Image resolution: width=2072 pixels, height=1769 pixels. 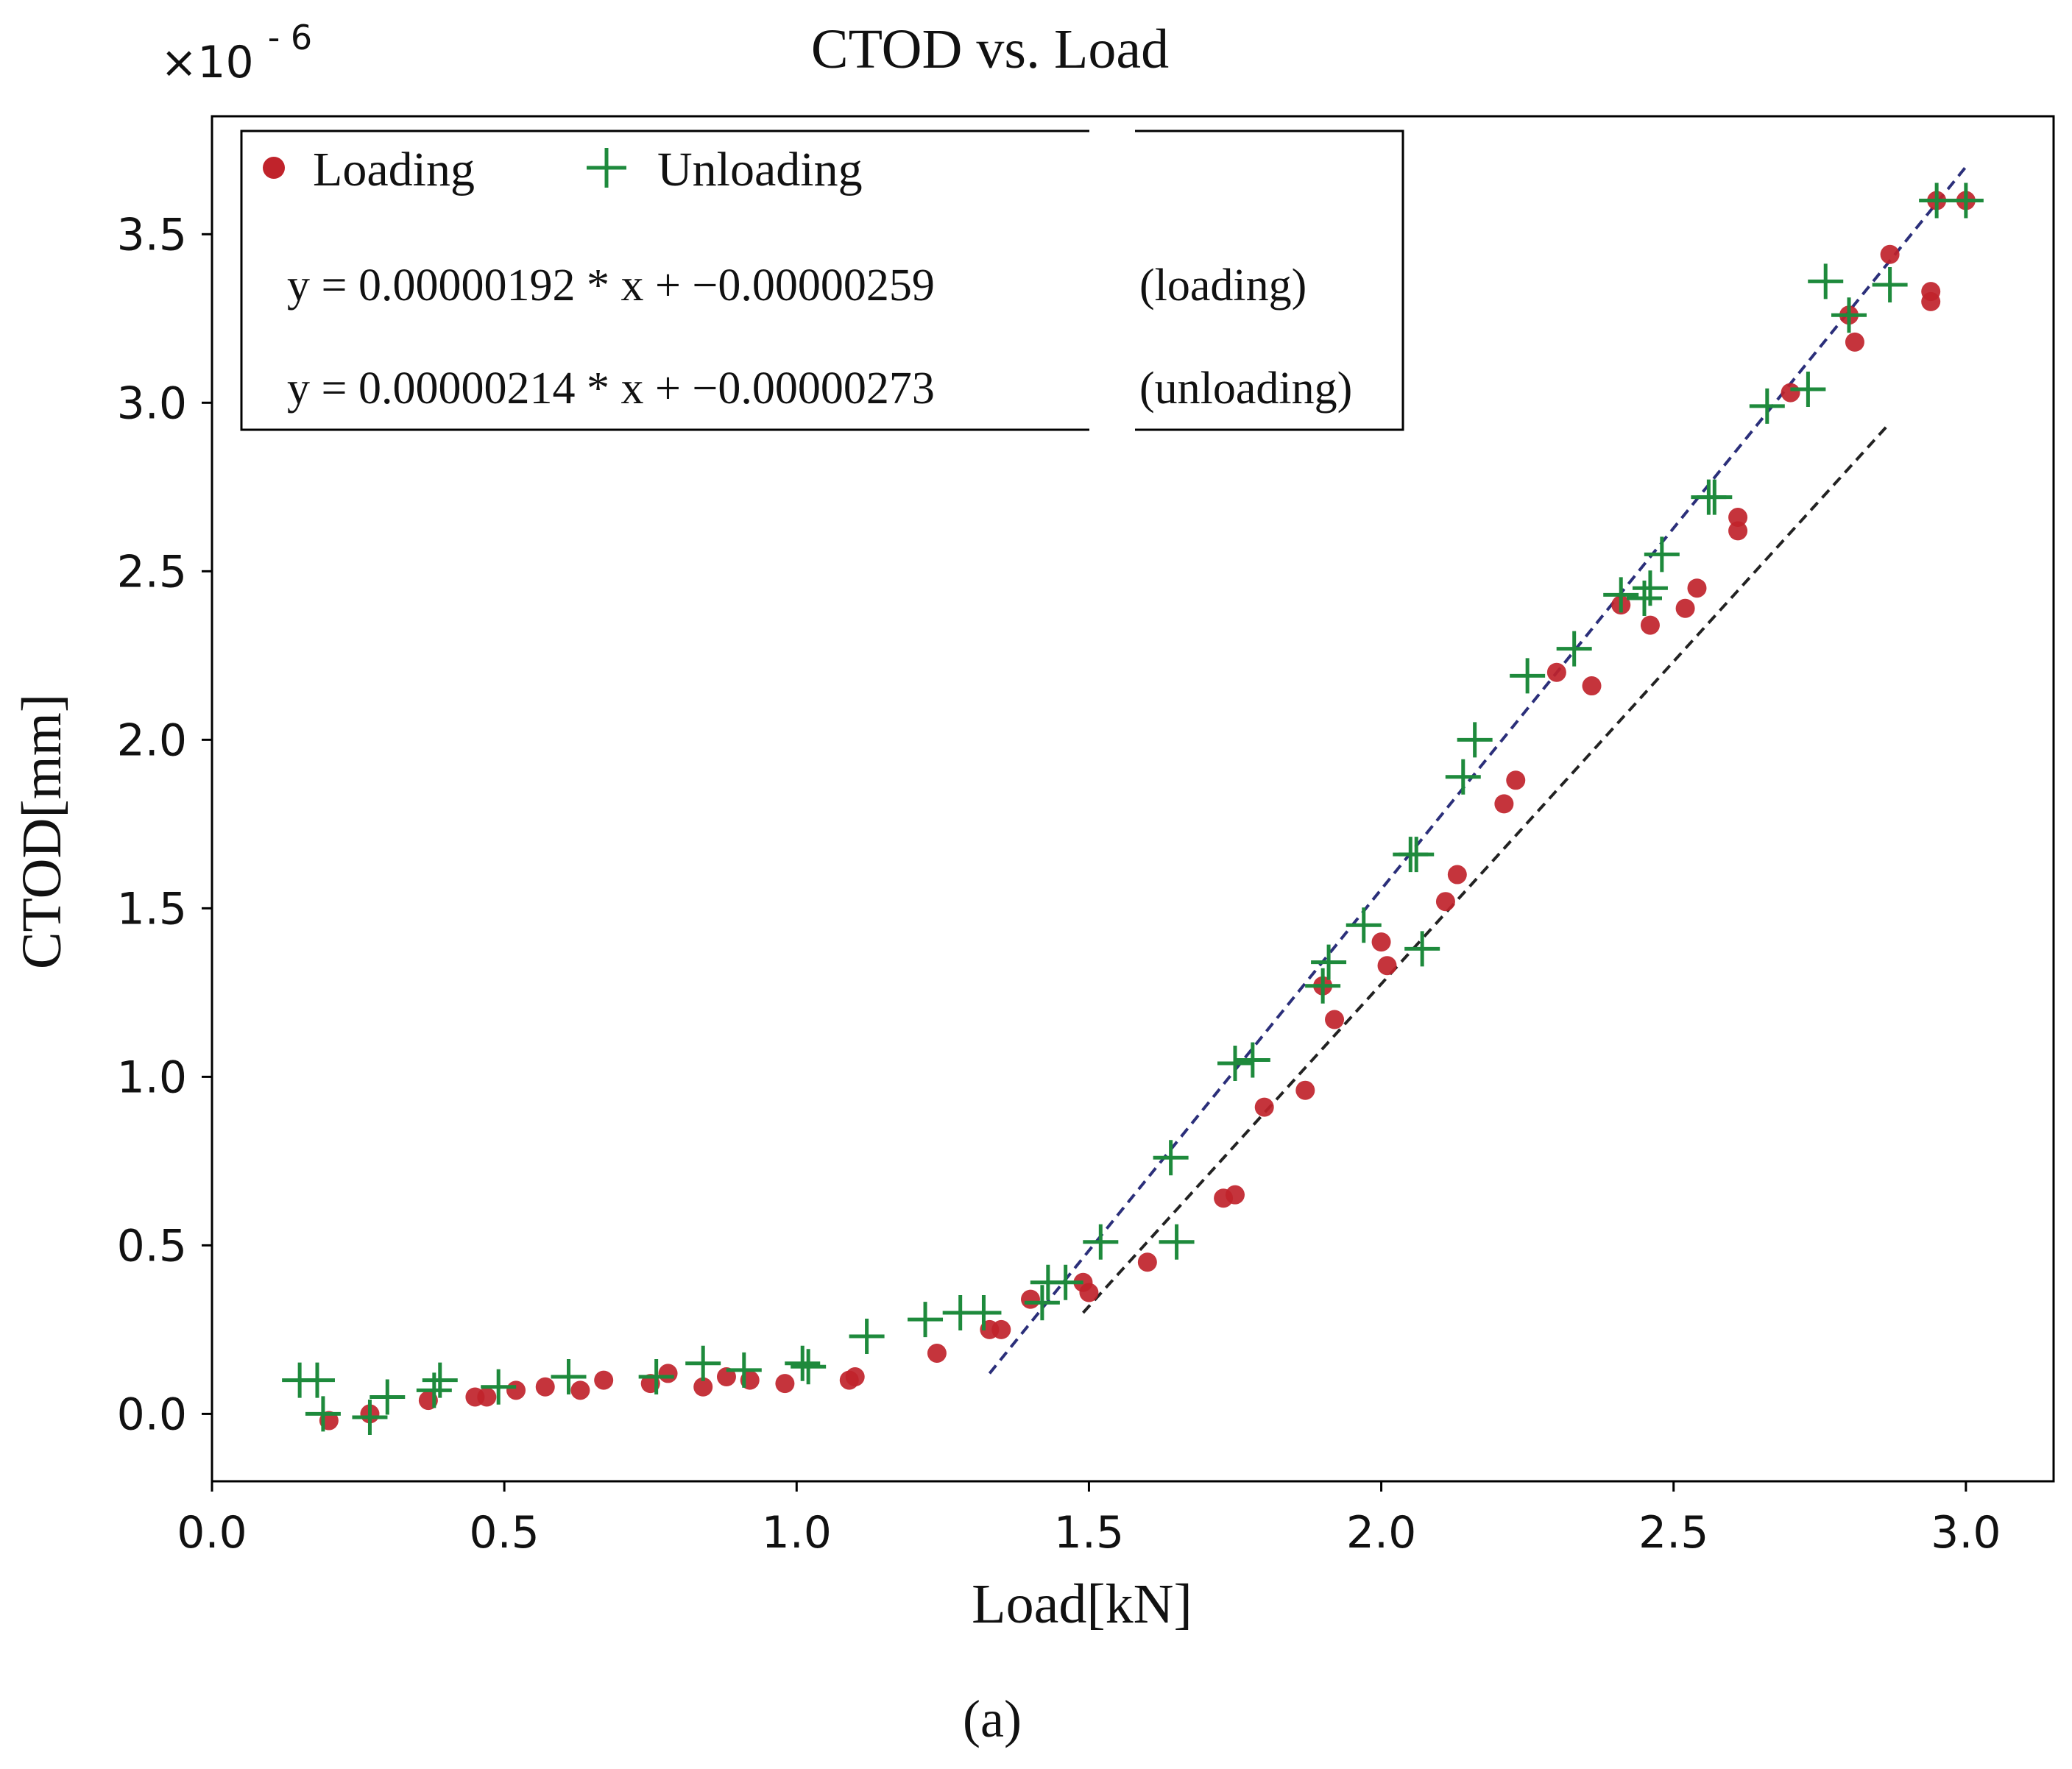 I want to click on legend-equation-loading-tag: (loading), so click(x=1223, y=285).